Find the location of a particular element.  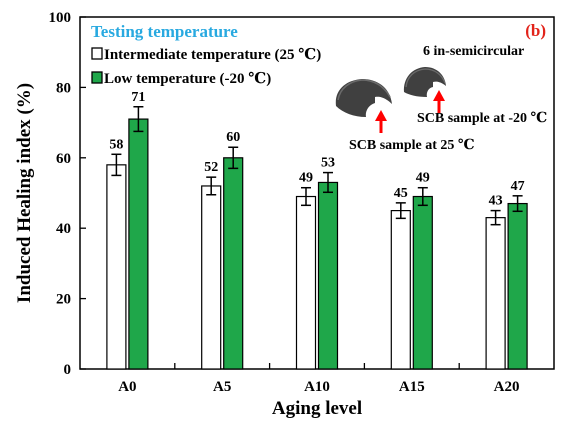

panel-tag: (b) is located at coordinates (535, 30).